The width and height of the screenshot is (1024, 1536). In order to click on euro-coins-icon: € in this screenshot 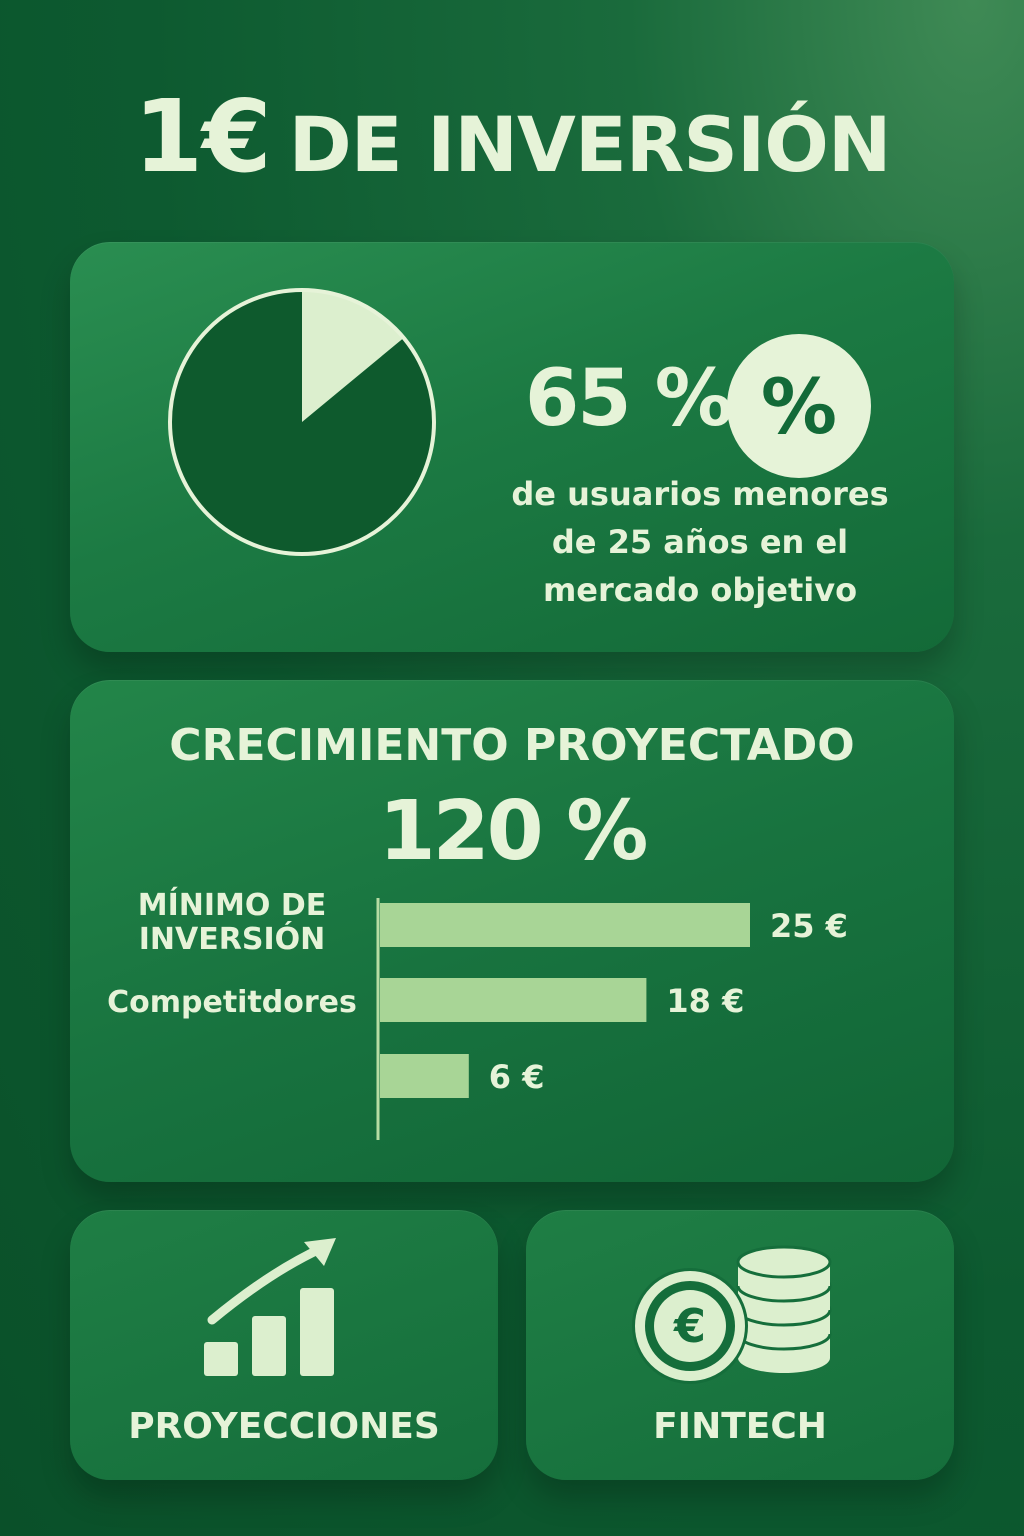, I will do `click(732, 1315)`.